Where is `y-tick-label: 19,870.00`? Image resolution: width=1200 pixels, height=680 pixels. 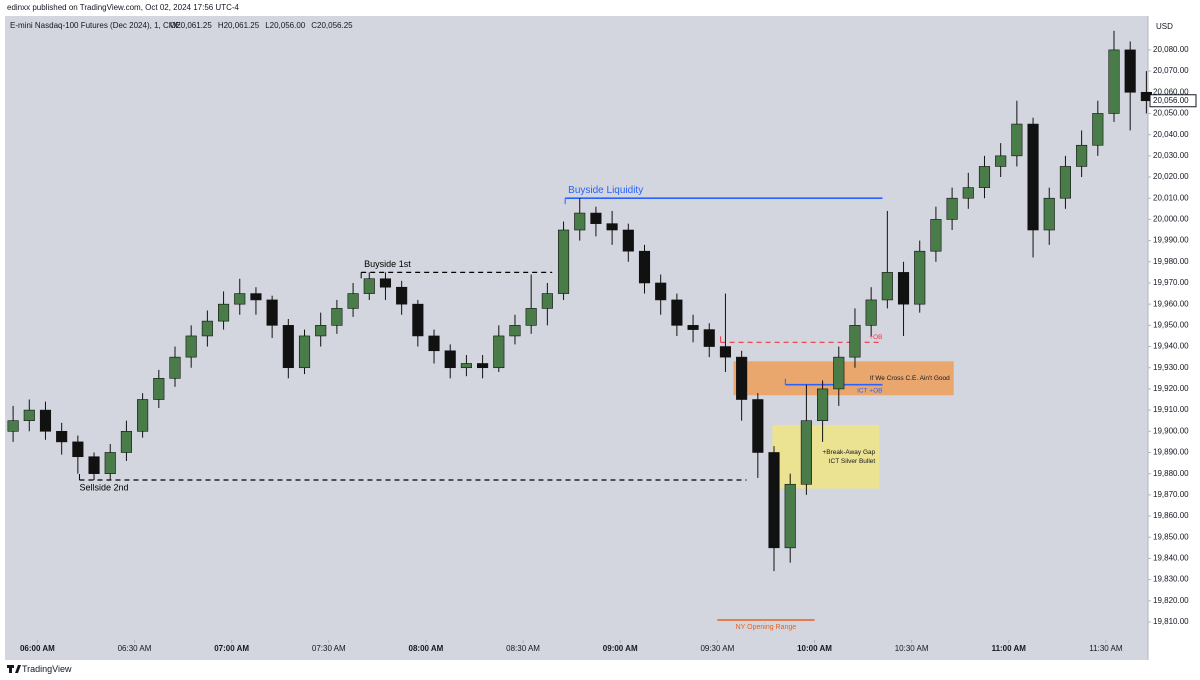 y-tick-label: 19,870.00 is located at coordinates (1171, 494).